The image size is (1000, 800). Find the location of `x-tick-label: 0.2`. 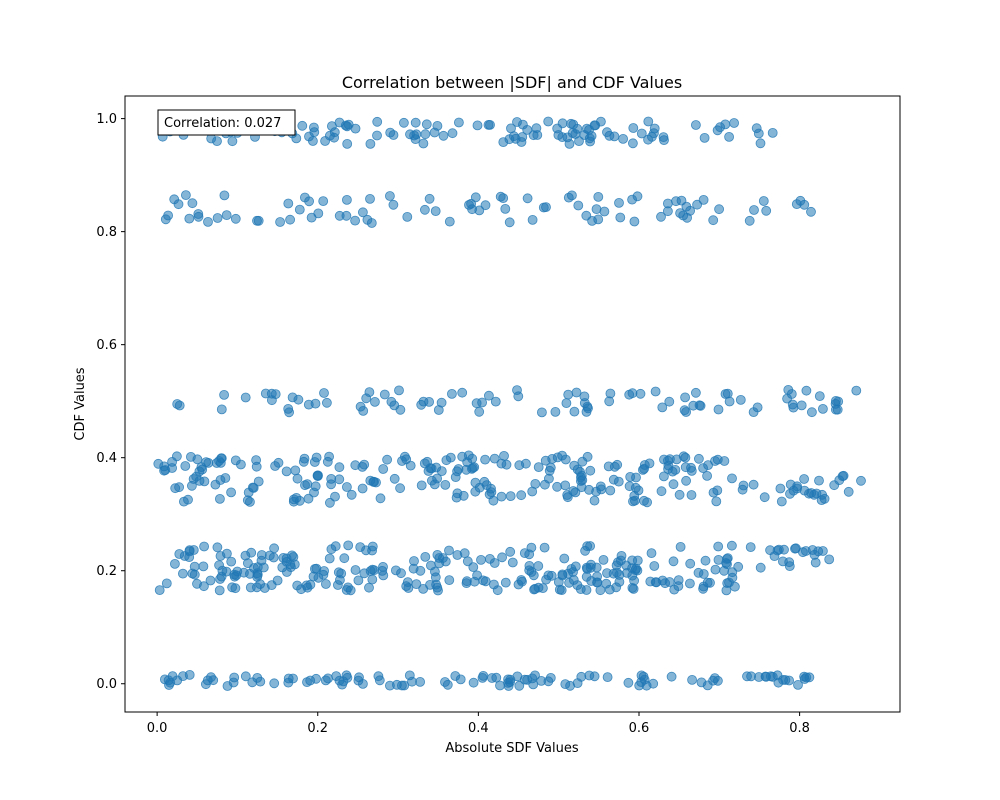

x-tick-label: 0.2 is located at coordinates (317, 728).